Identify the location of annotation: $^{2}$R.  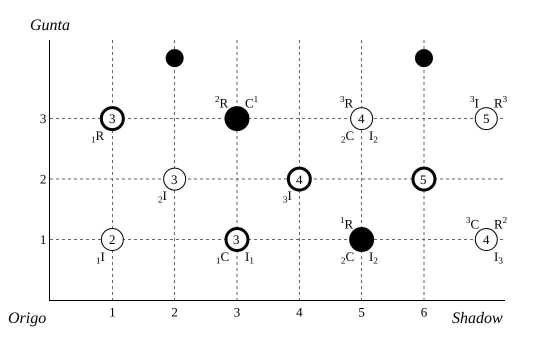
(222, 102).